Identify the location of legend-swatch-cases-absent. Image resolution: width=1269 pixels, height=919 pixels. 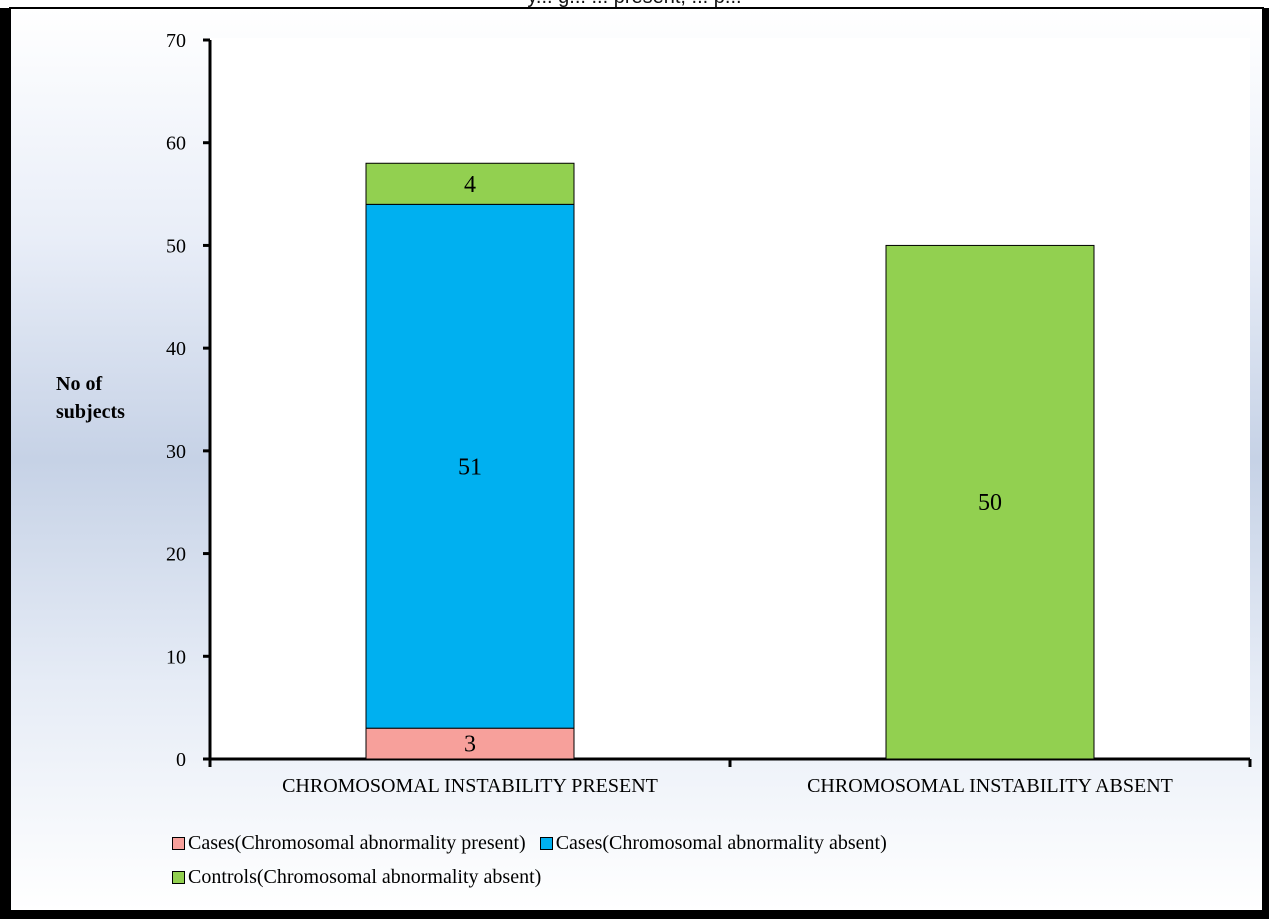
(546, 843).